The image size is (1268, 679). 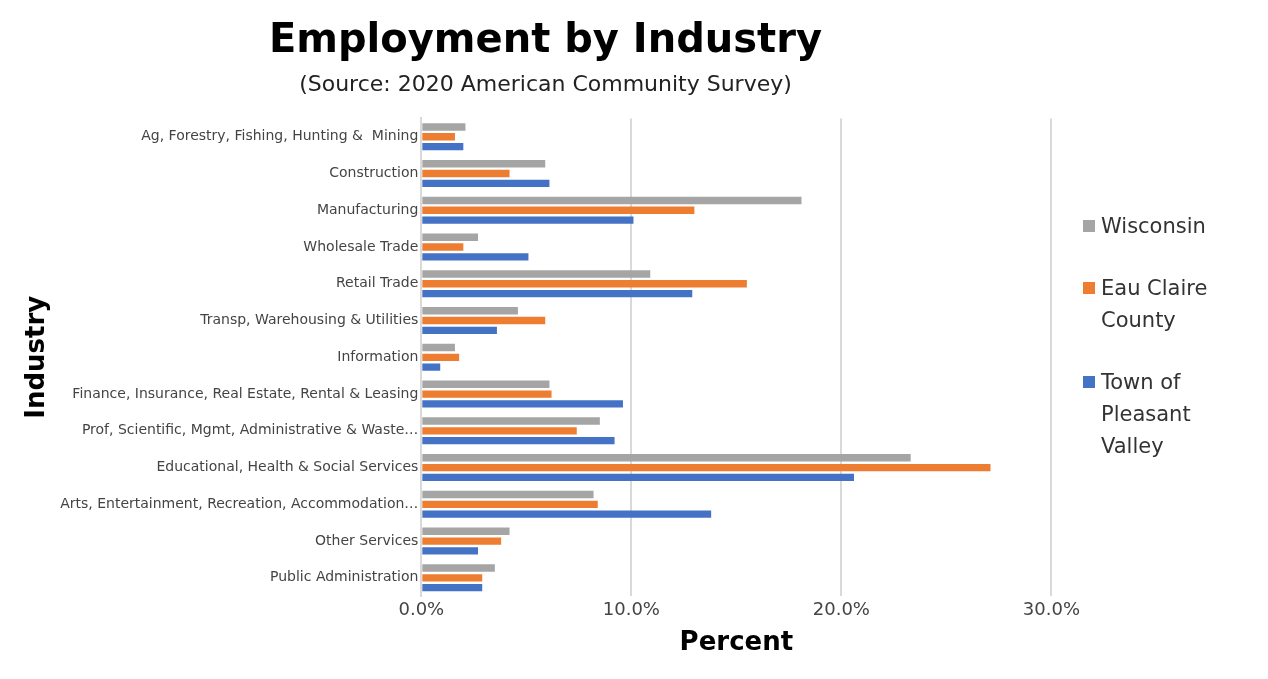 What do you see at coordinates (374, 172) in the screenshot?
I see `y-tick-label: Construction` at bounding box center [374, 172].